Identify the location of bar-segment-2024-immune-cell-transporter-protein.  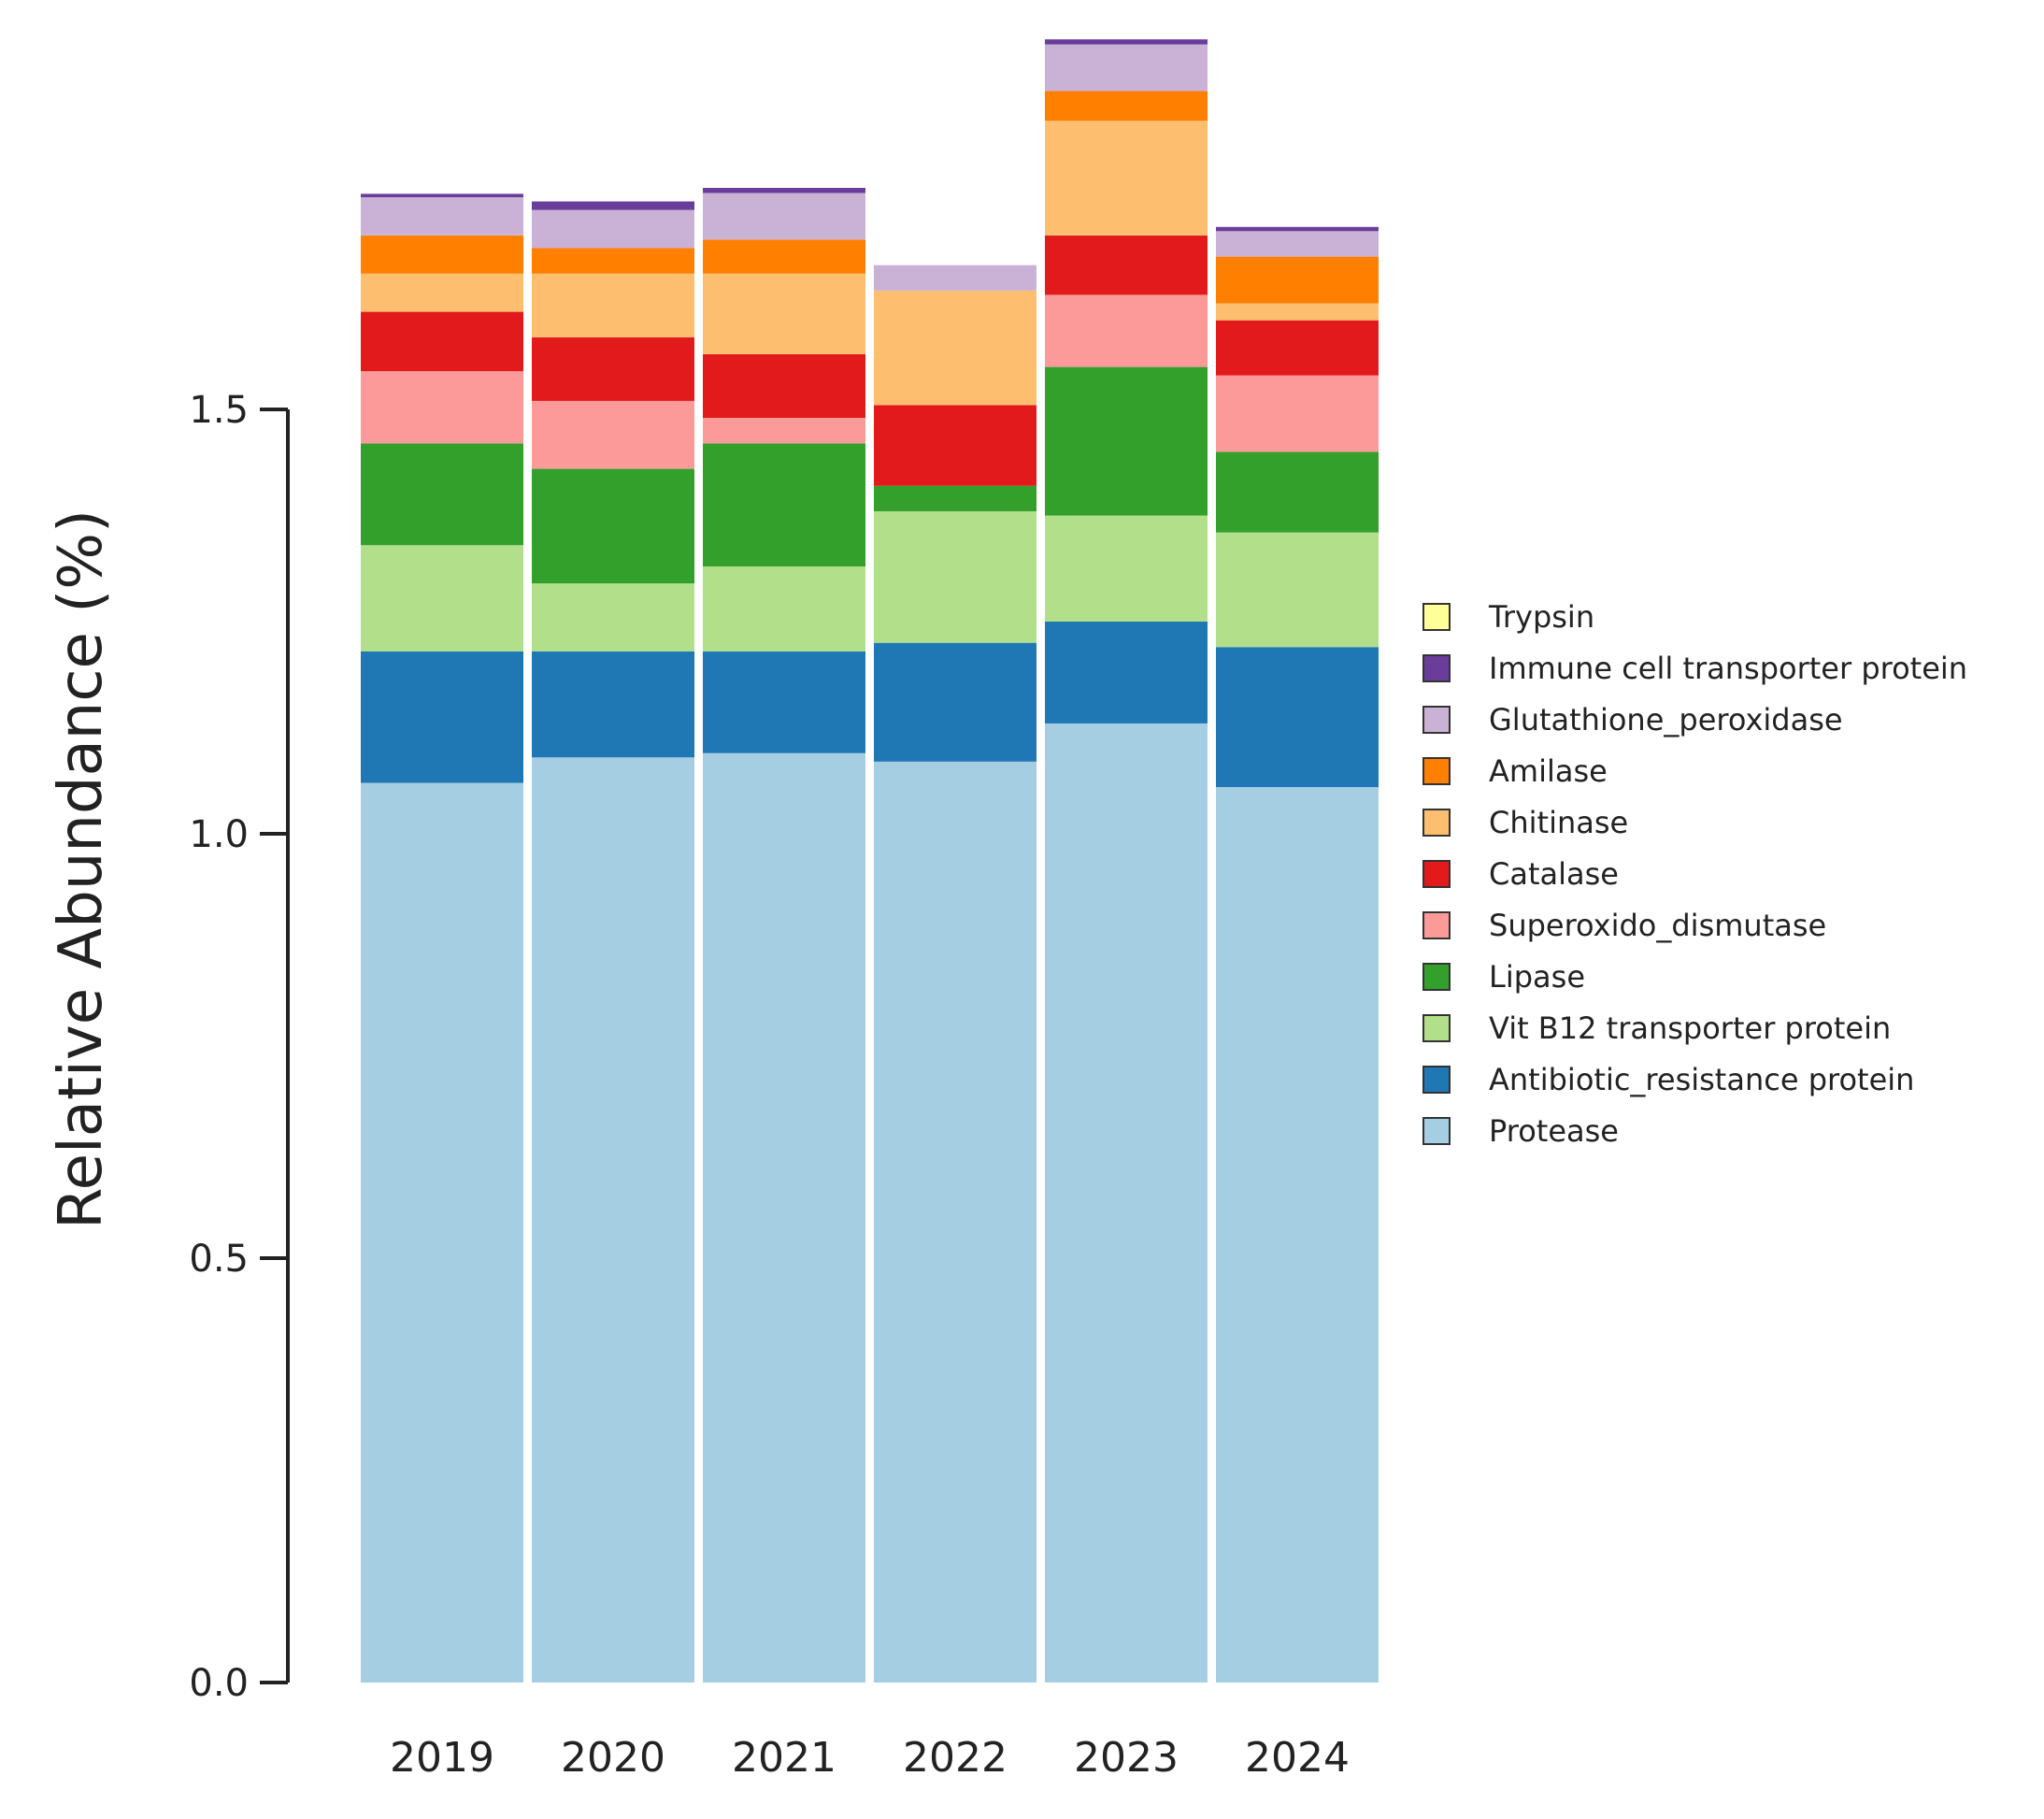
(1297, 229).